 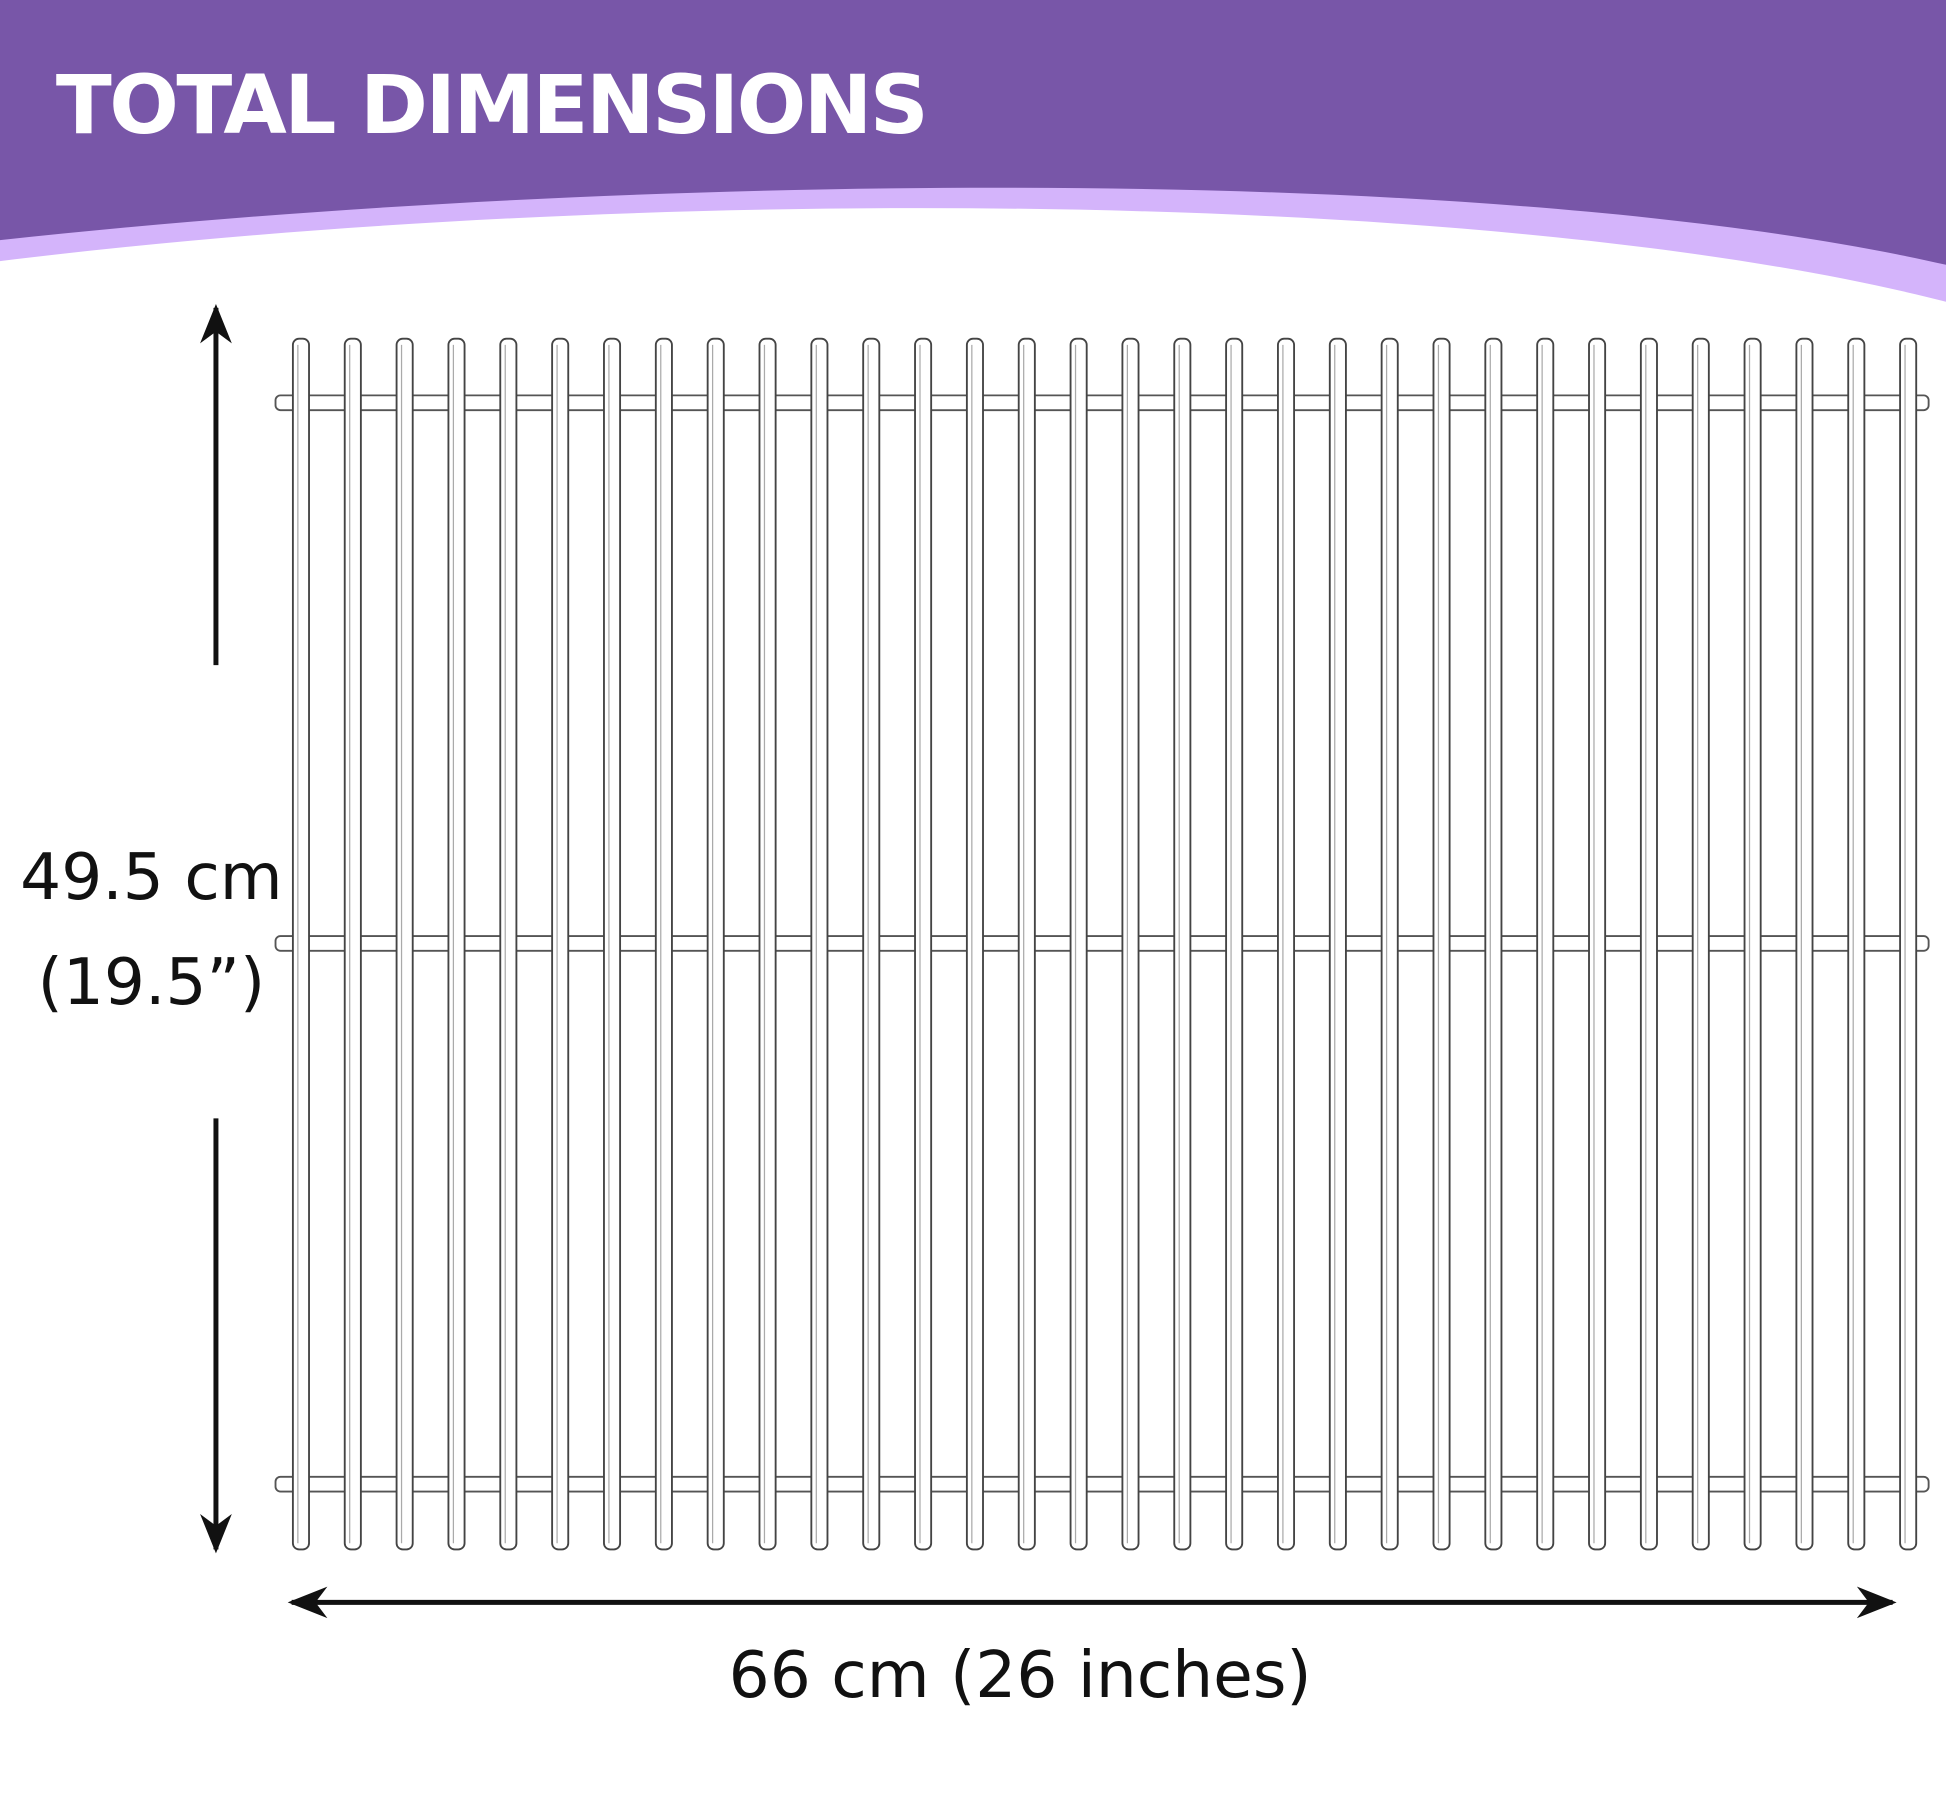 What do you see at coordinates (1020, 1675) in the screenshot?
I see `width-label: 66 cm (26 inches)` at bounding box center [1020, 1675].